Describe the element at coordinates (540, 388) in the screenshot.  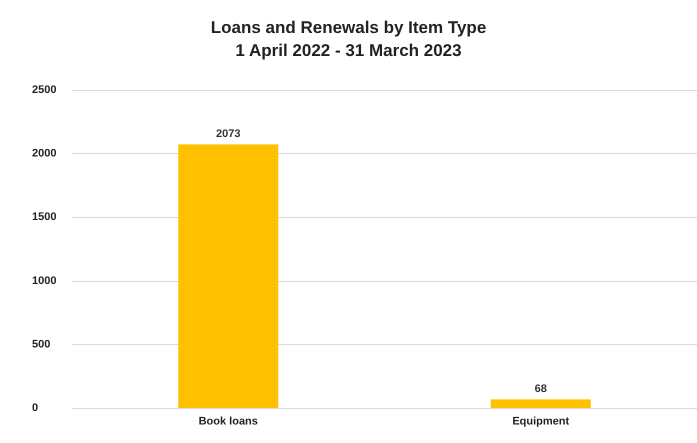
I see `data-label: 68` at that location.